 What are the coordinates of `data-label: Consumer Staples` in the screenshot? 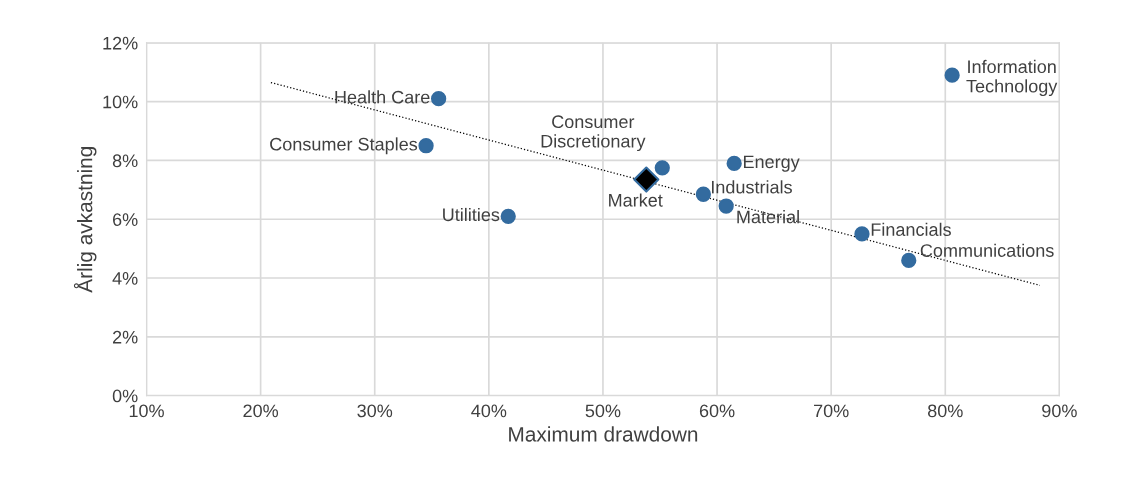 It's located at (344, 146).